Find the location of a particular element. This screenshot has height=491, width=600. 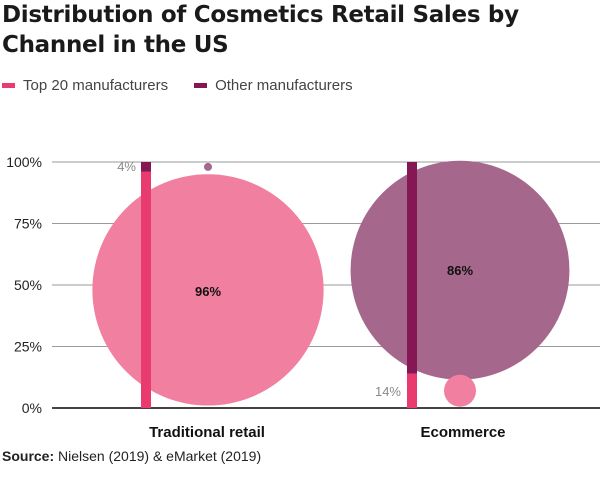

legend-swatch-top20 is located at coordinates (8, 85).